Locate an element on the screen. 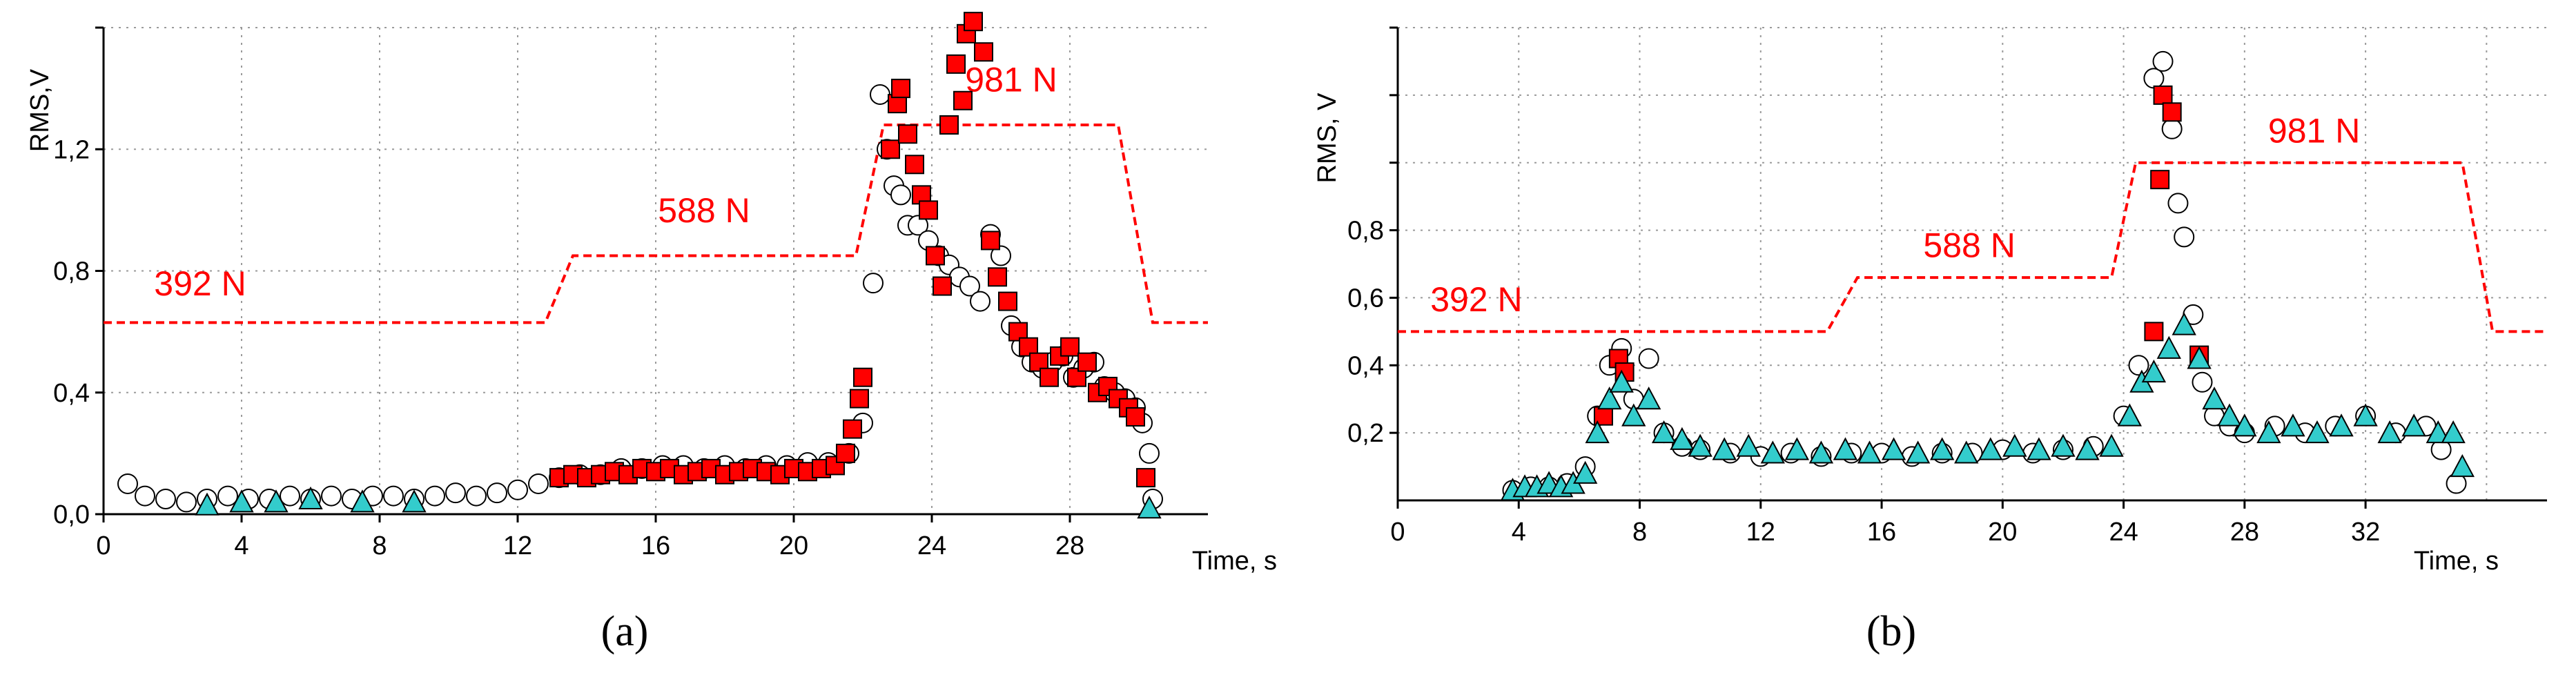 This screenshot has width=2576, height=675. x-tick-label: 12 is located at coordinates (517, 545).